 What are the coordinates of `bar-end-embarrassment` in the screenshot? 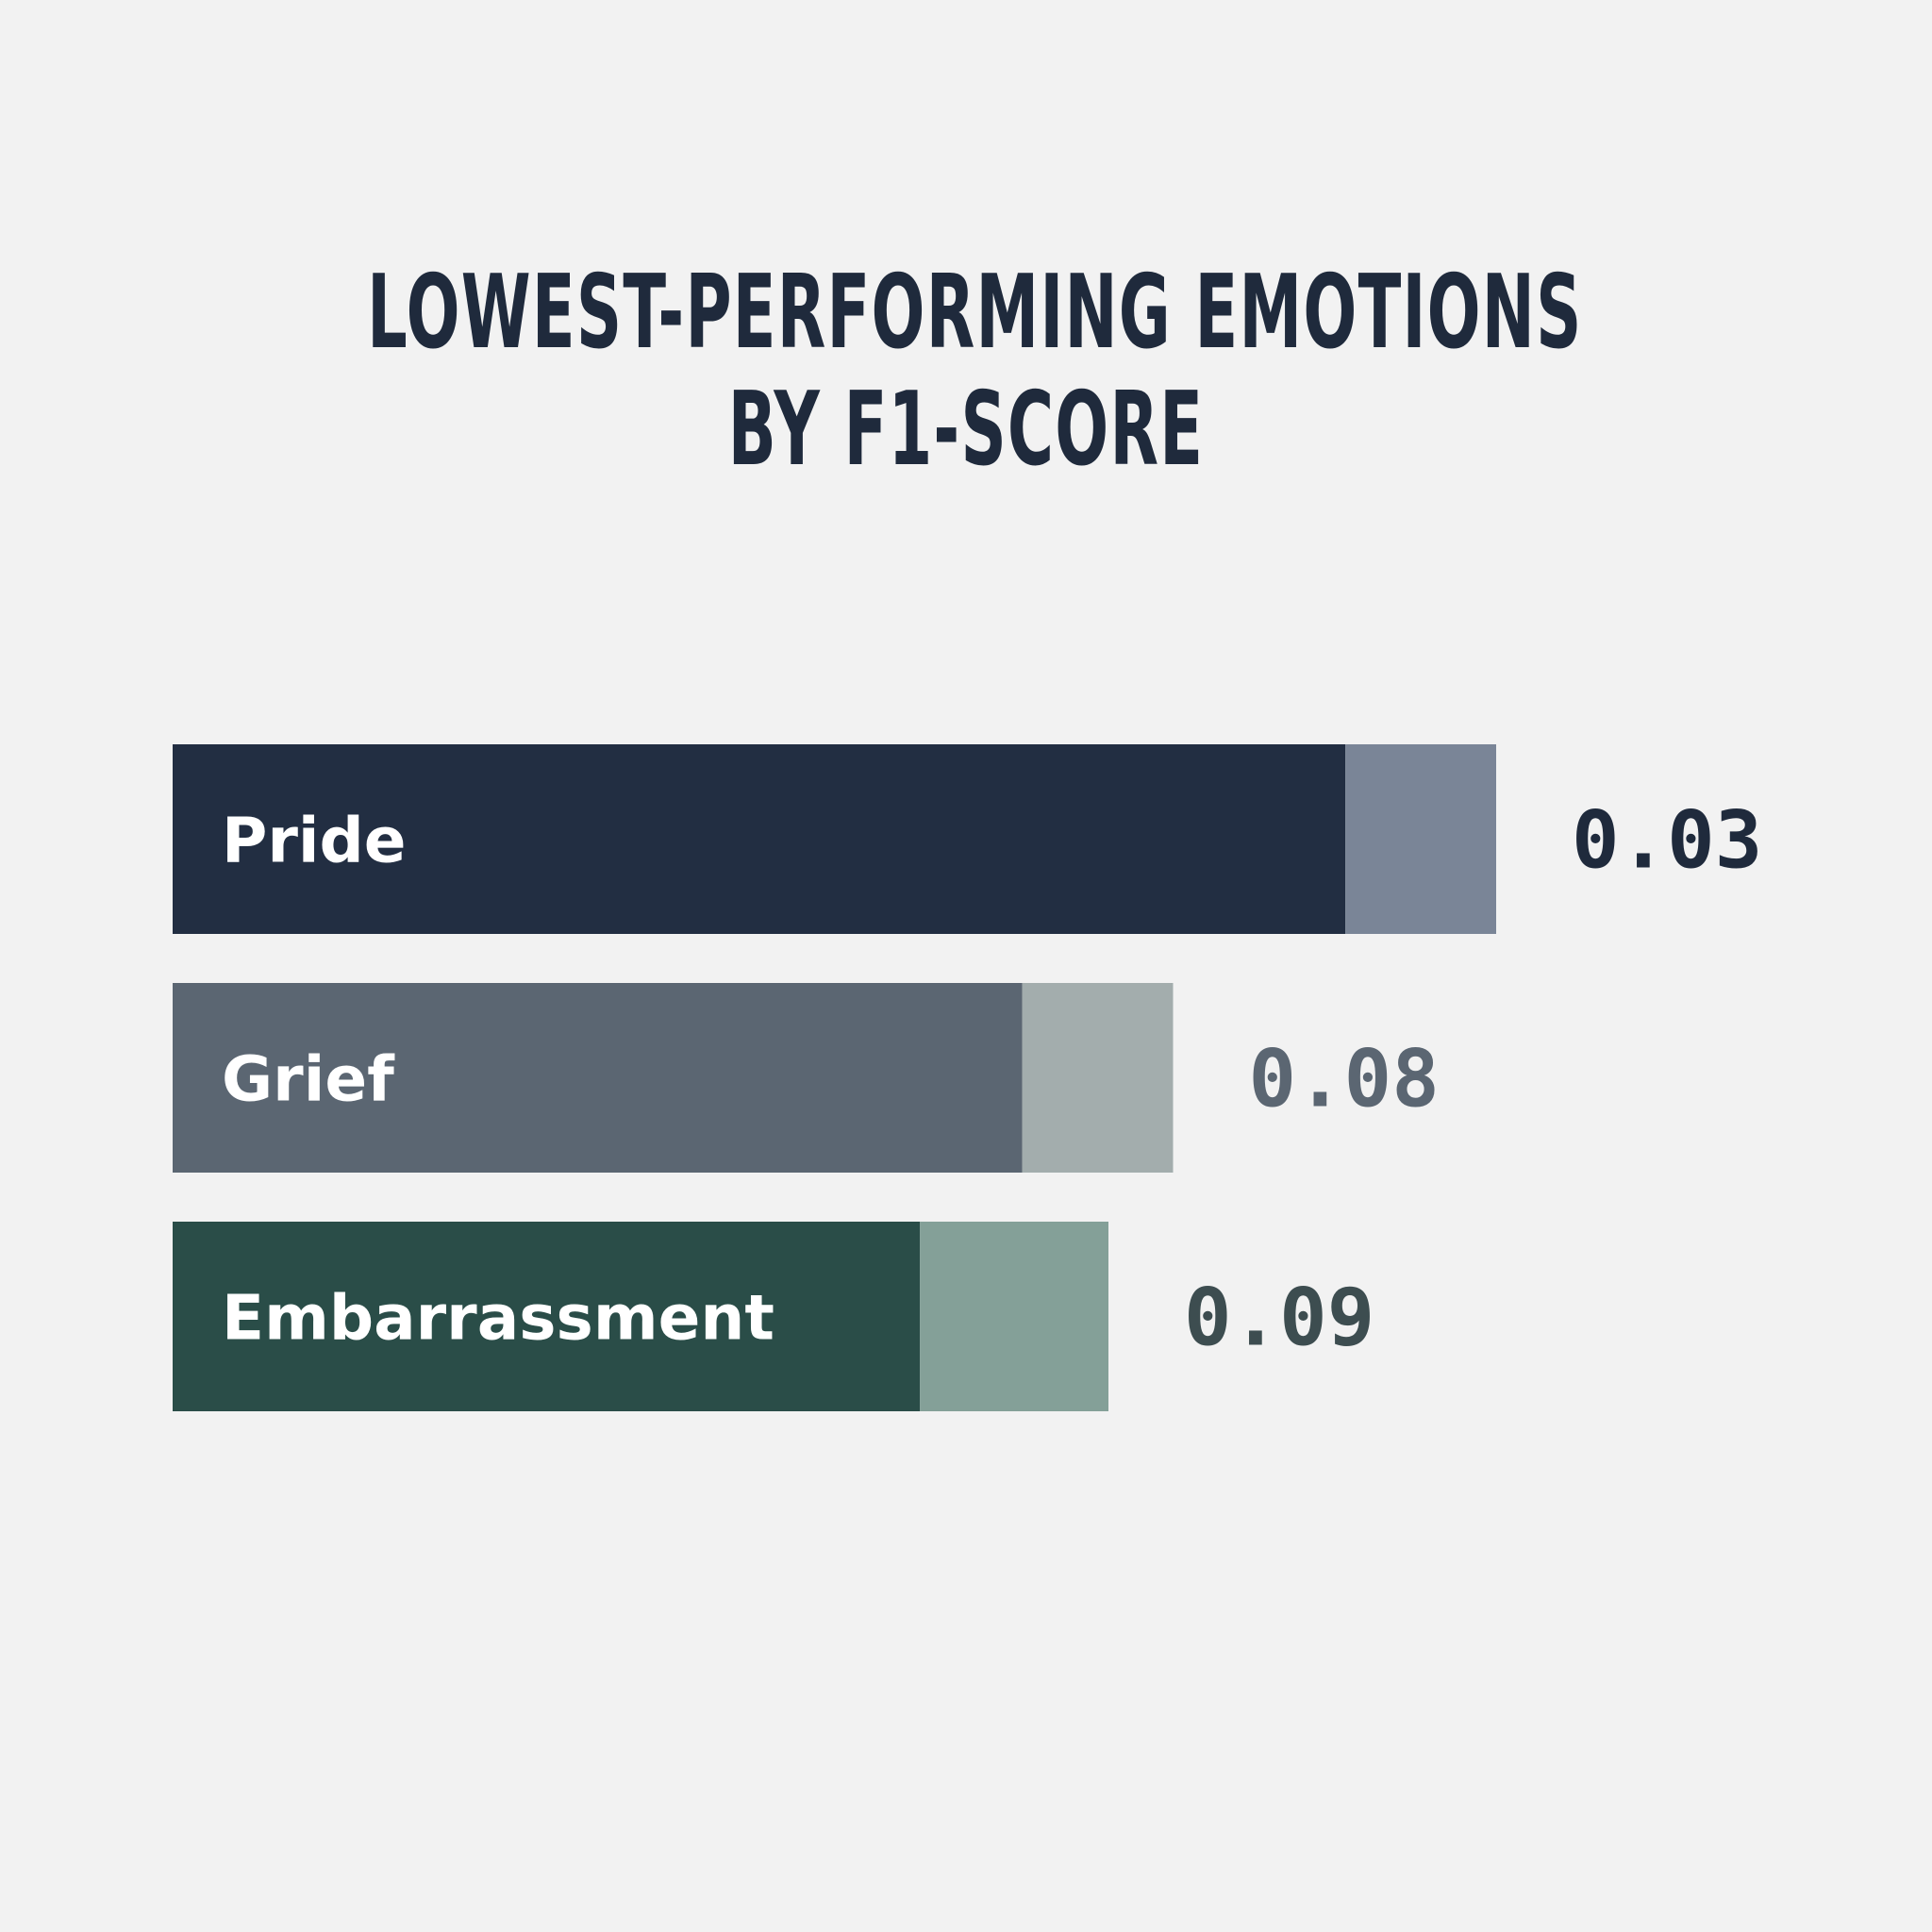 It's located at (1014, 1317).